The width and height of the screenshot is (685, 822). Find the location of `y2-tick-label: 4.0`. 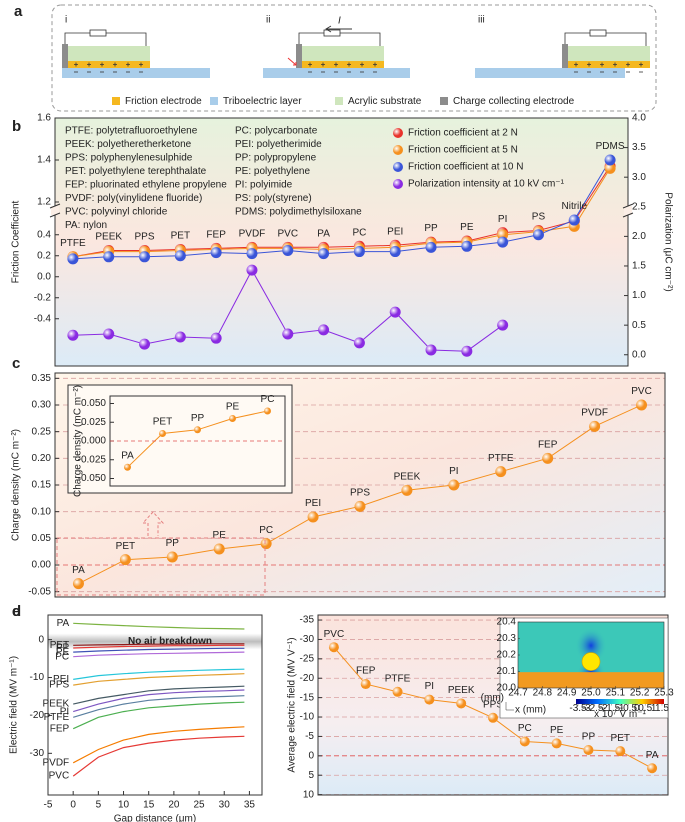

y2-tick-label: 4.0 is located at coordinates (639, 118).